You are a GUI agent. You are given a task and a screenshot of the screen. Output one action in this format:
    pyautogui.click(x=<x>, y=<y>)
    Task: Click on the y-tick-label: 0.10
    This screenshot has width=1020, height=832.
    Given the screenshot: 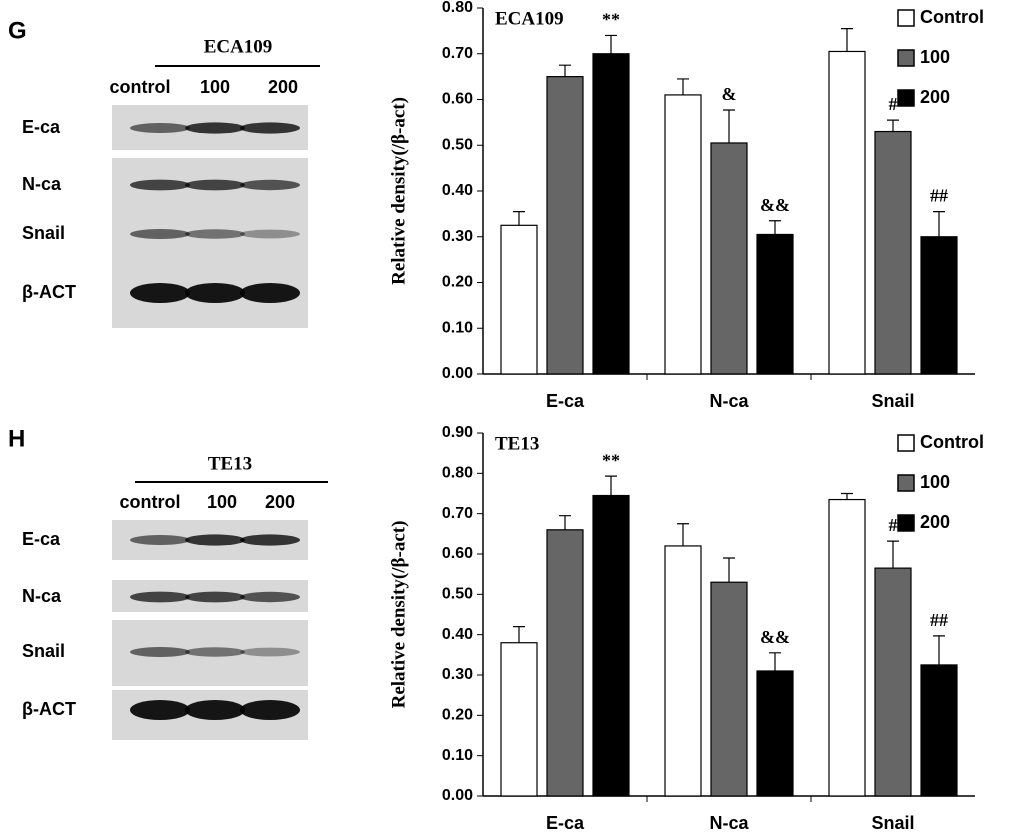 What is the action you would take?
    pyautogui.click(x=457, y=755)
    